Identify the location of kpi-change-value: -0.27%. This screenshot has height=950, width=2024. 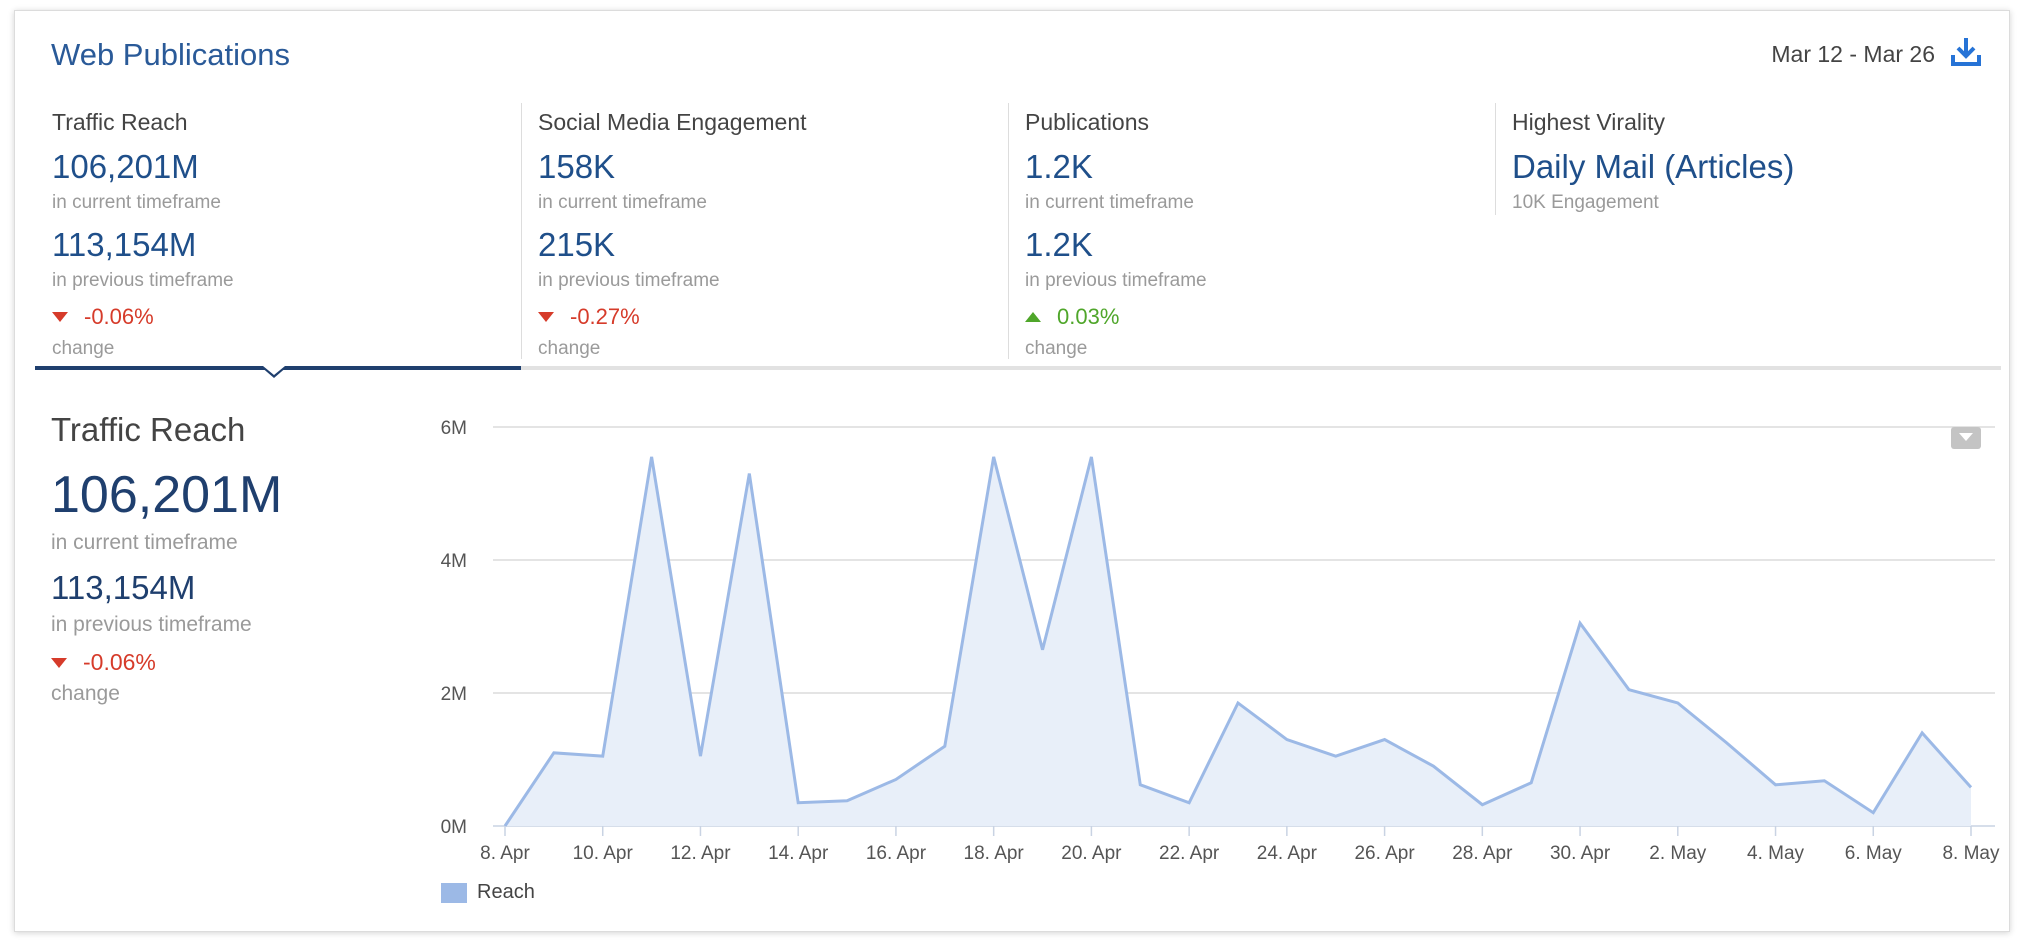
(605, 316).